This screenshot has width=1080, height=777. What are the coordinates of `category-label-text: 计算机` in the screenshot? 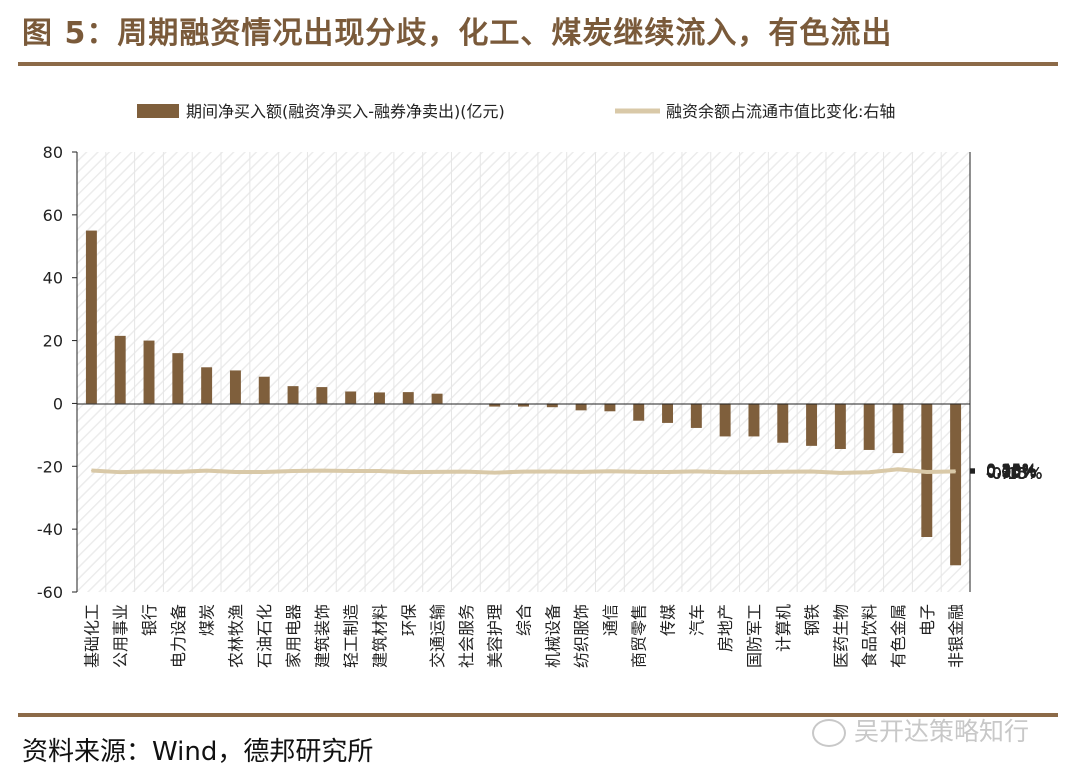 It's located at (783, 628).